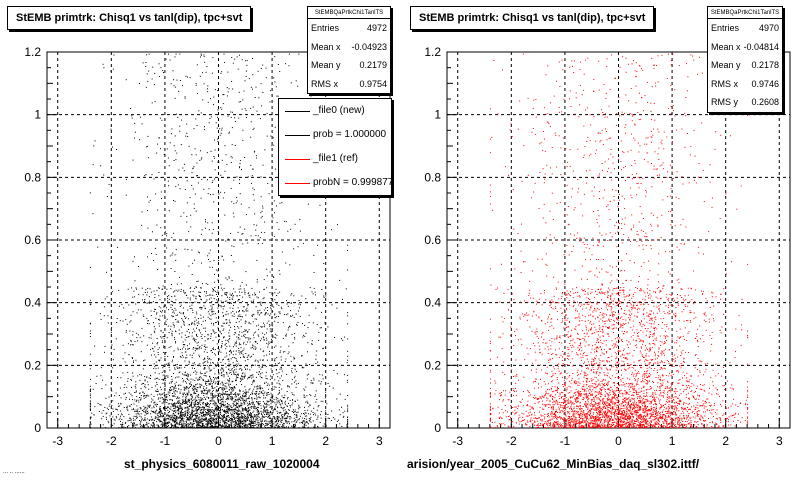 The image size is (800, 480). Describe the element at coordinates (32, 52) in the screenshot. I see `y-tick-label: 1.2` at that location.